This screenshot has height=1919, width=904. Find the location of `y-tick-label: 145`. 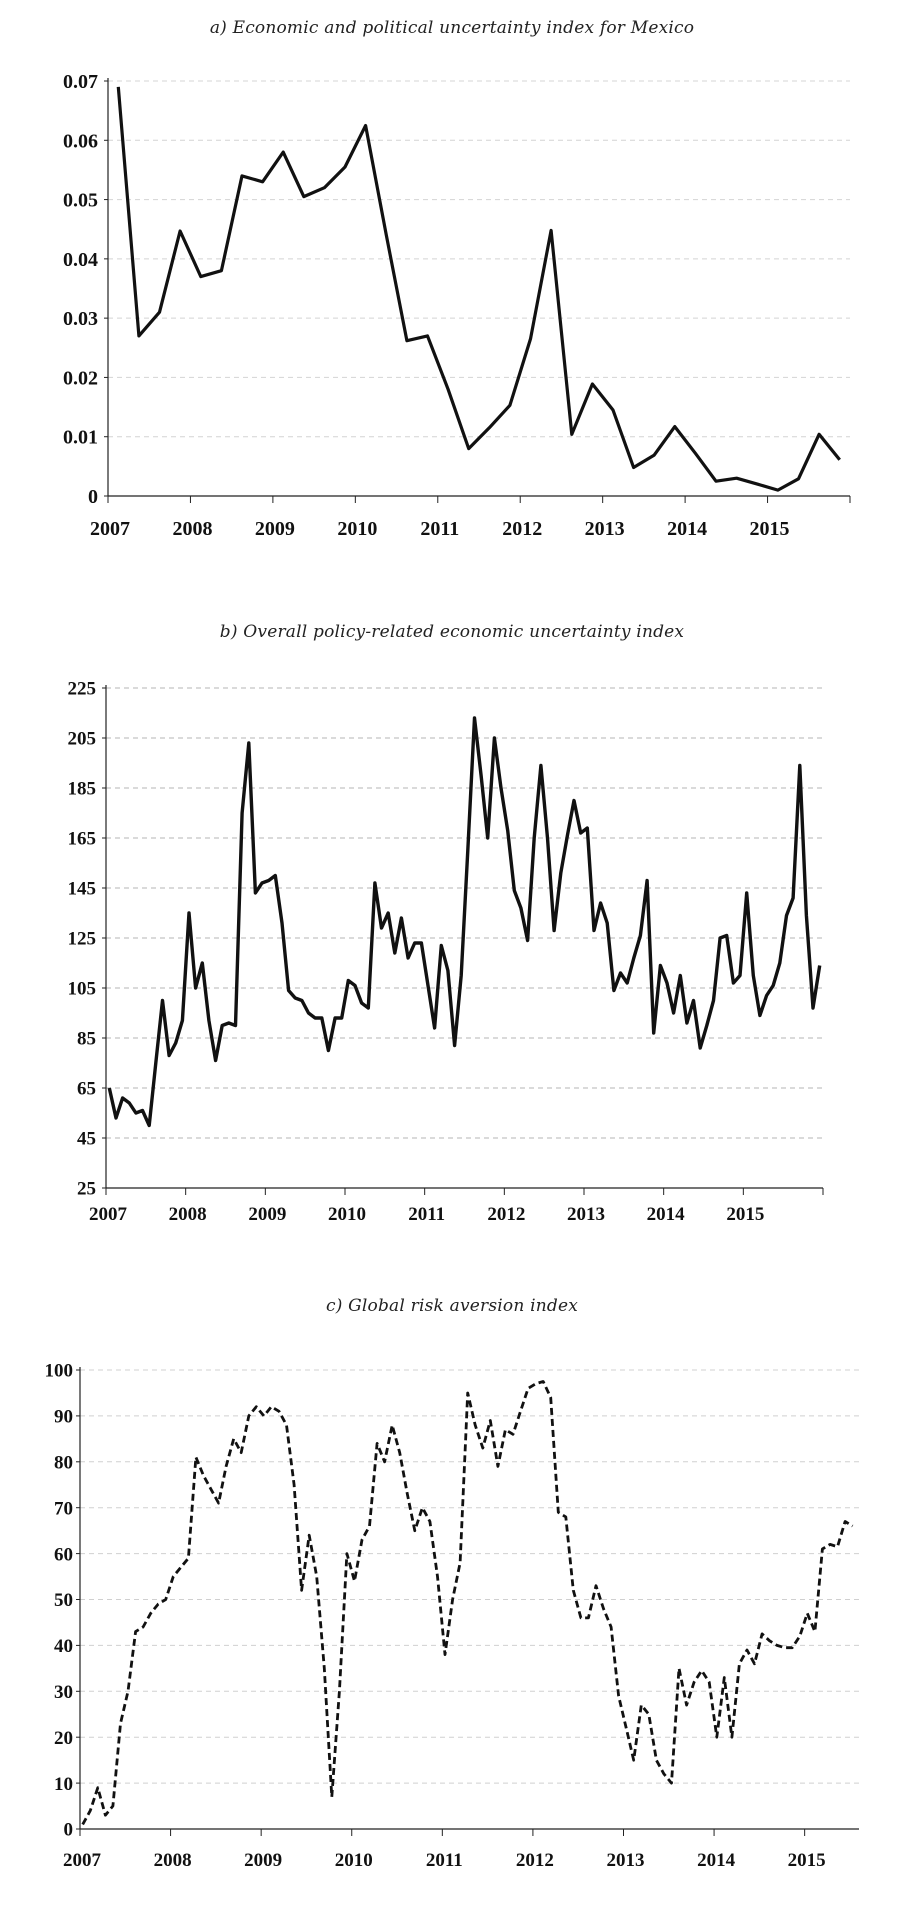

y-tick-label: 145 is located at coordinates (82, 889).